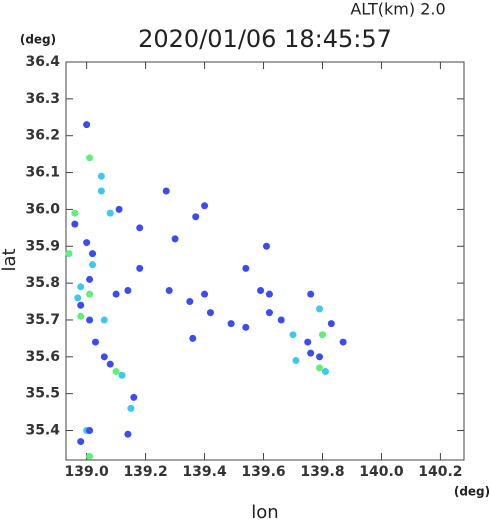  I want to click on y-tick-label: 36.1, so click(42, 173).